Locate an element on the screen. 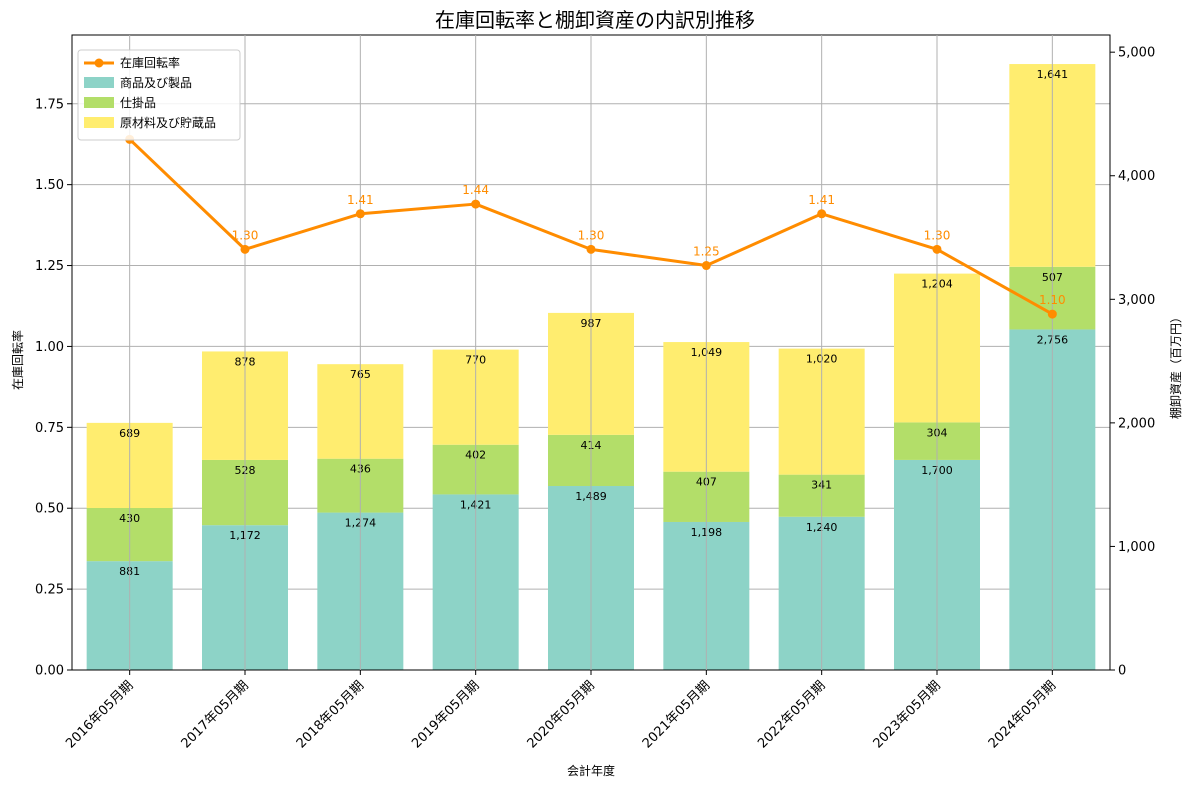 The width and height of the screenshot is (1190, 788). y-right-tick-label: 1,000 is located at coordinates (1136, 547).